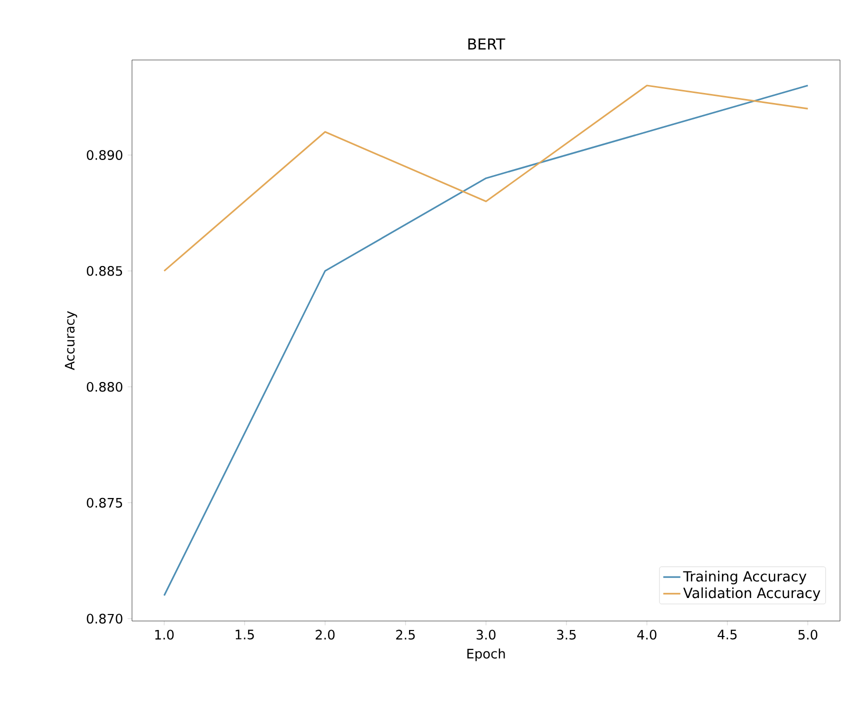  What do you see at coordinates (245, 635) in the screenshot?
I see `x-tick-label: 1.5` at bounding box center [245, 635].